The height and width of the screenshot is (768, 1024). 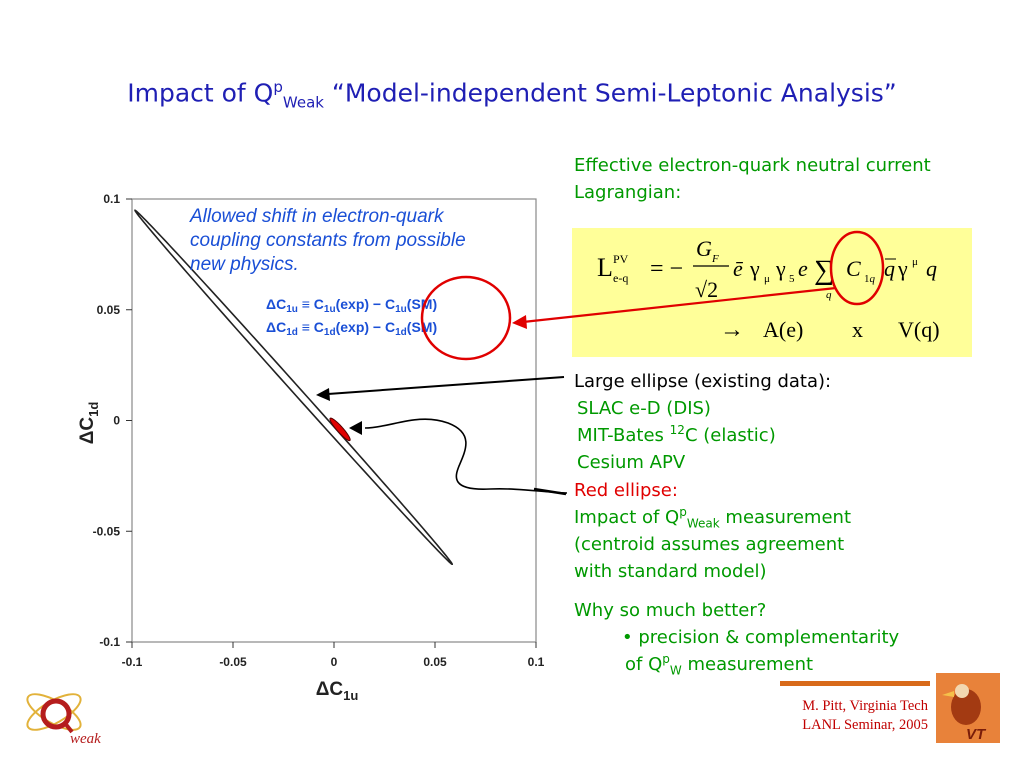 I want to click on formula-e: e, so click(x=803, y=268).